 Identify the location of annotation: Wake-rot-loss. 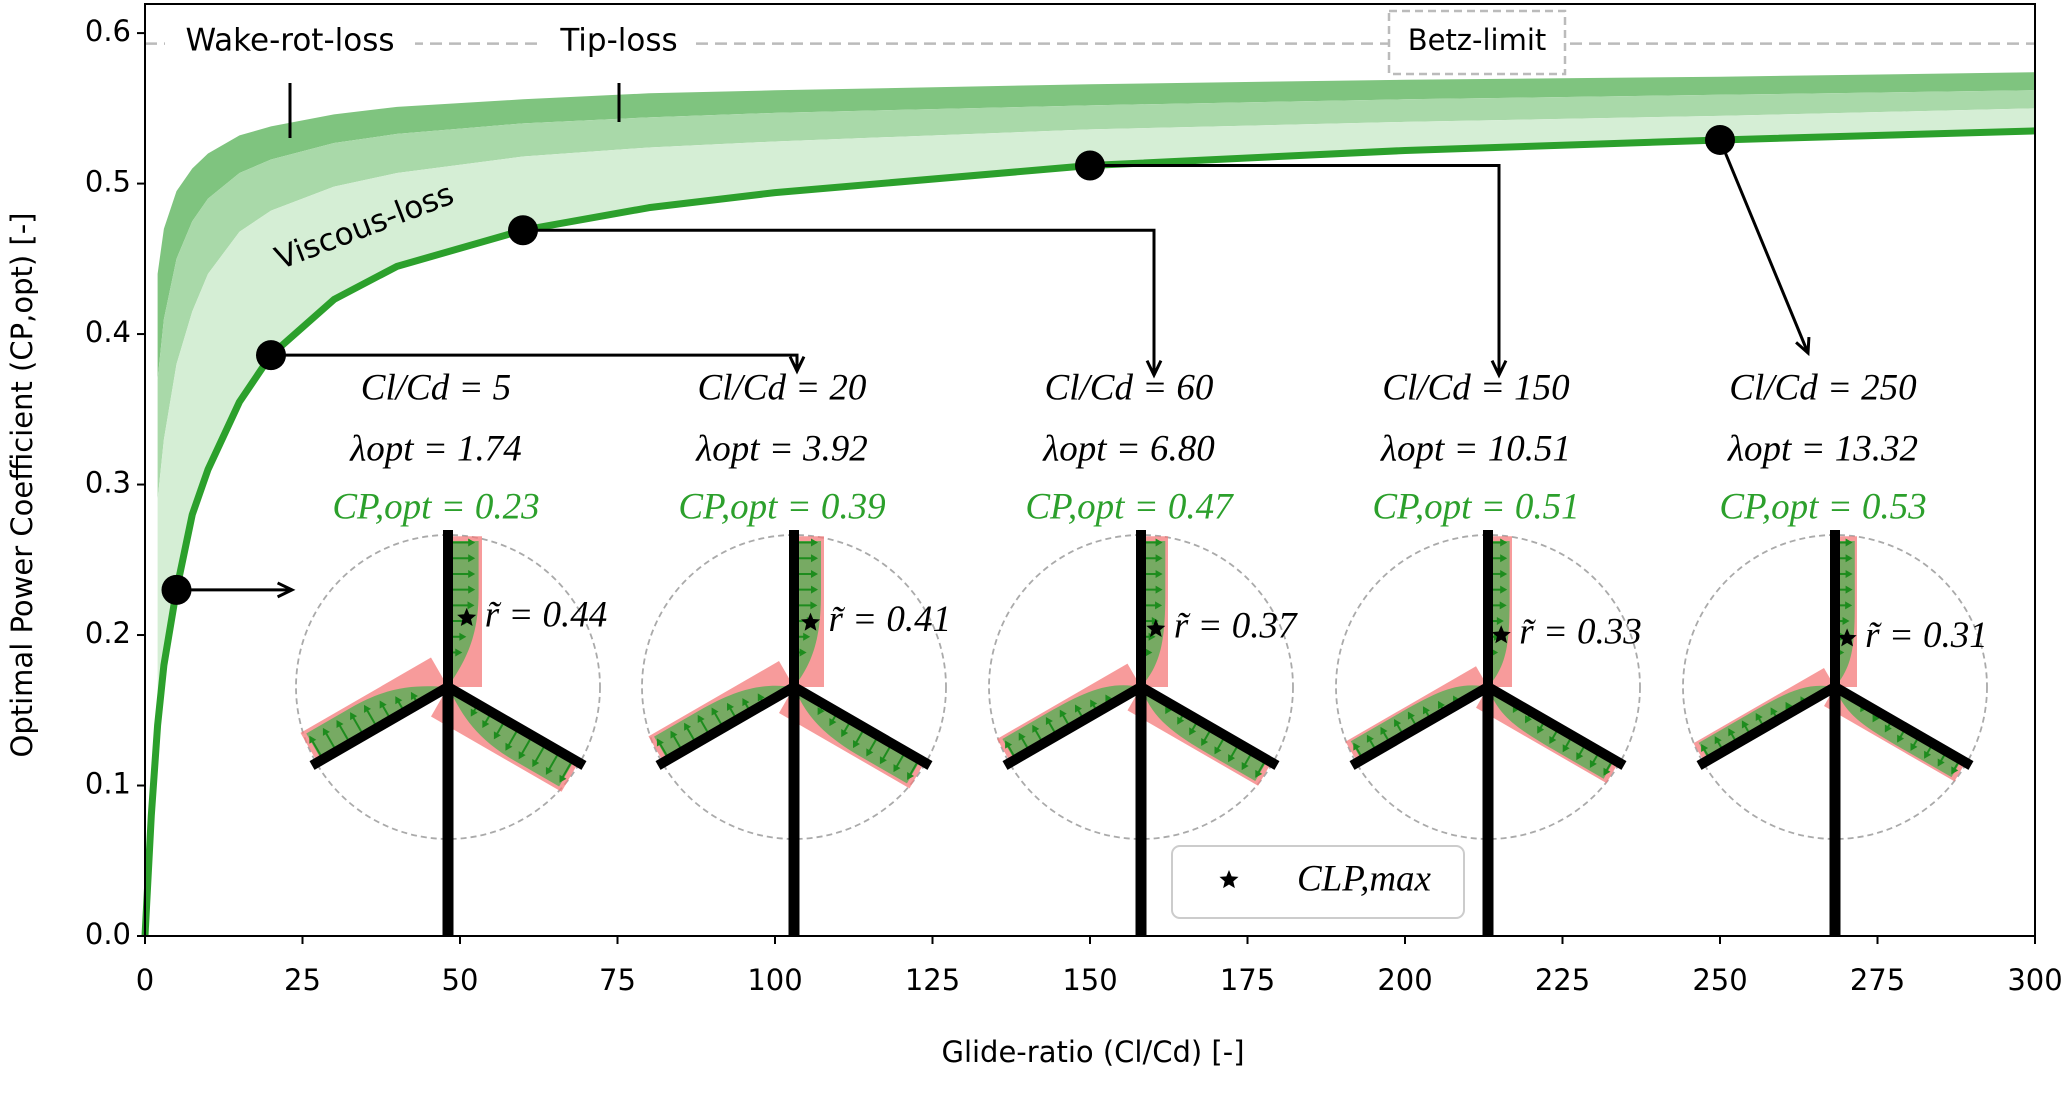
(289, 41).